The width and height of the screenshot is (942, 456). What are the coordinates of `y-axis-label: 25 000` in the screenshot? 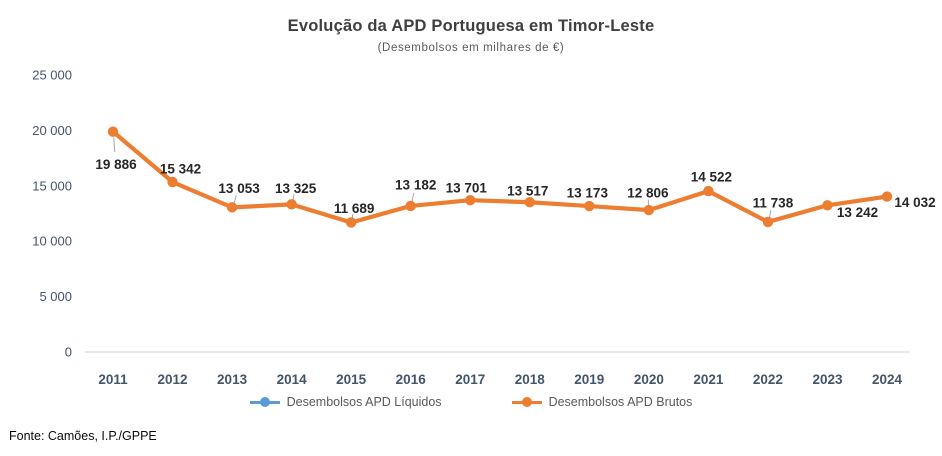 It's located at (52, 75).